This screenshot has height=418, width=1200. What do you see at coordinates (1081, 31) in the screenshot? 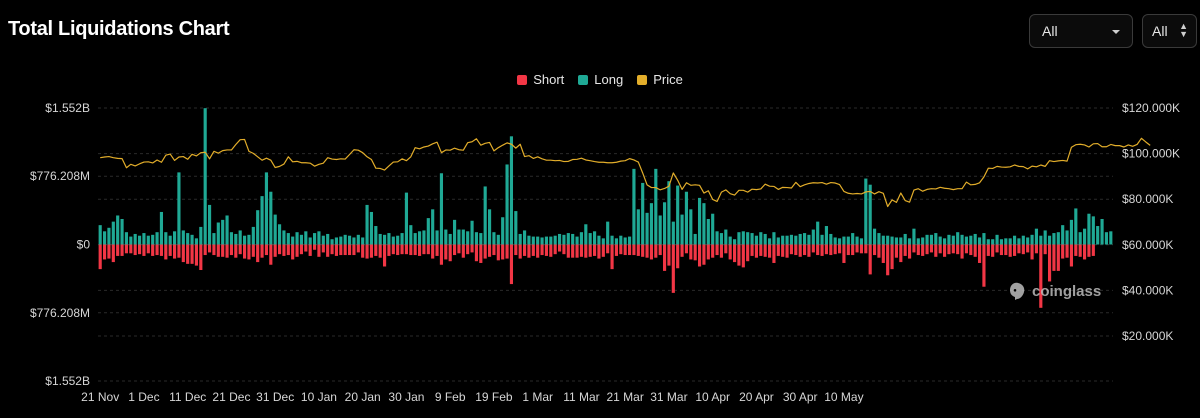
I see `range-select: All` at bounding box center [1081, 31].